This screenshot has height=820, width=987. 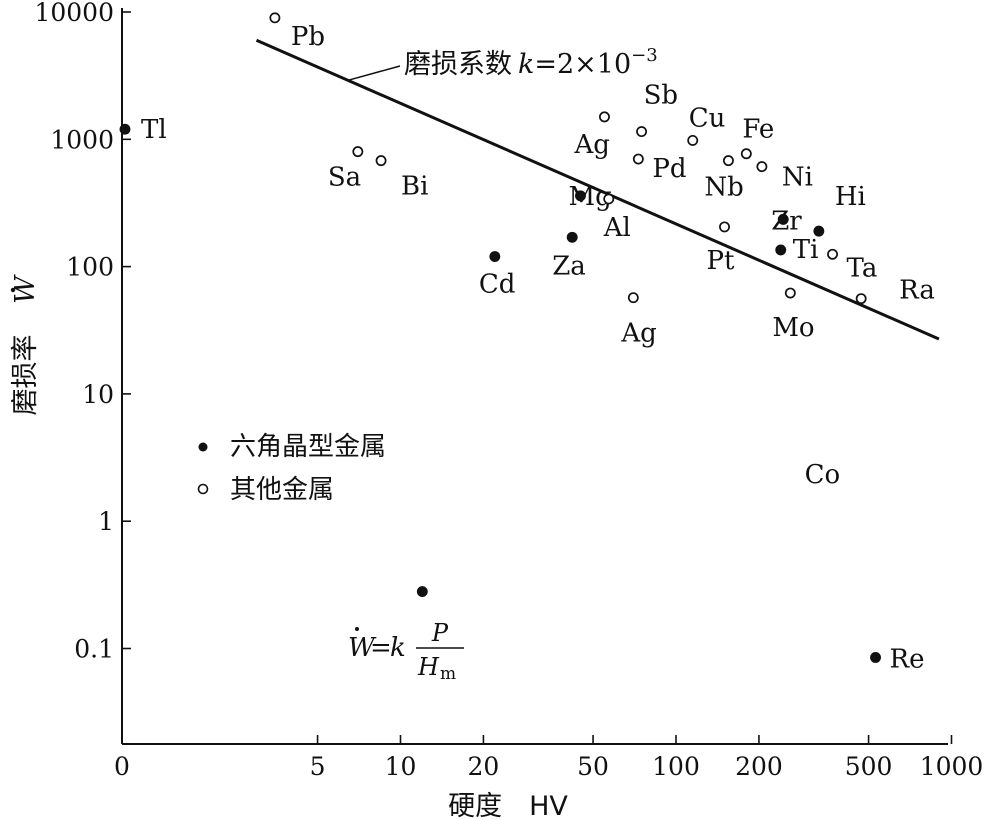 What do you see at coordinates (582, 64) in the screenshot?
I see `trend-label-value: =2×10` at bounding box center [582, 64].